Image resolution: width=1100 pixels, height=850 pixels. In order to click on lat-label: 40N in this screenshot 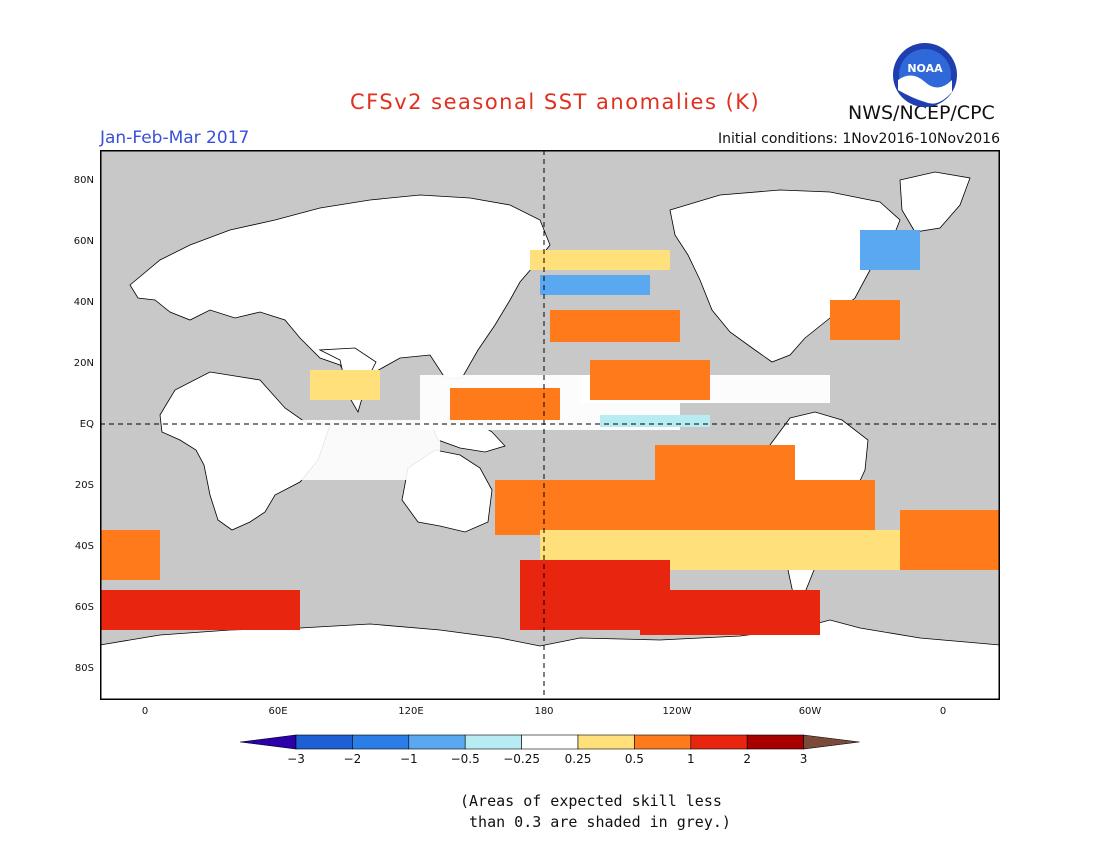, I will do `click(83, 302)`.